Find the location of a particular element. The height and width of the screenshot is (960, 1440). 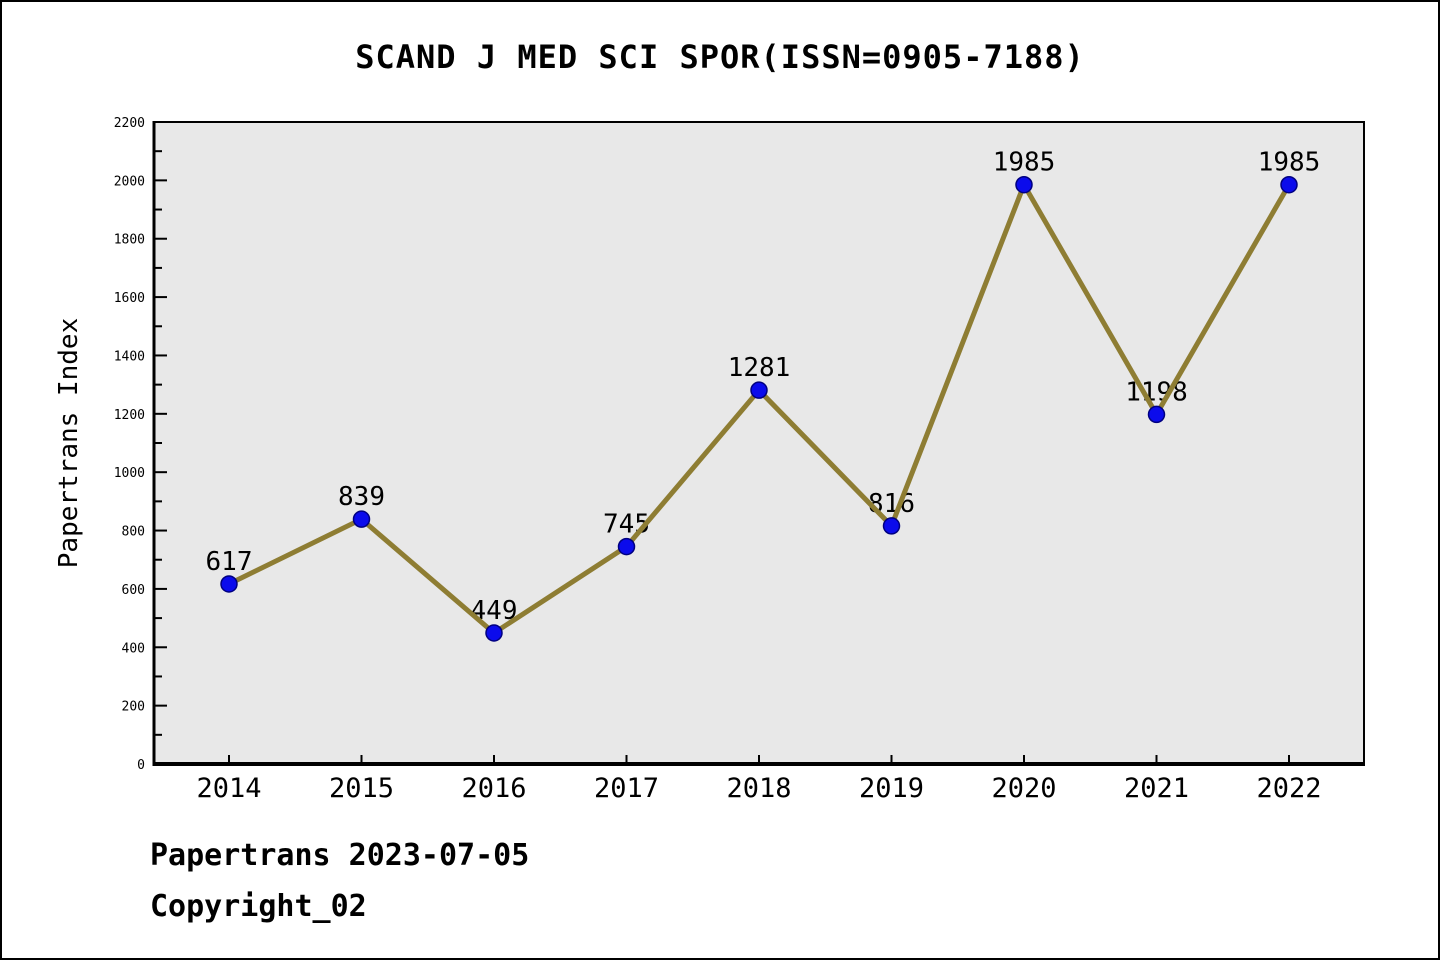

data-point-label: 1281 is located at coordinates (759, 368).